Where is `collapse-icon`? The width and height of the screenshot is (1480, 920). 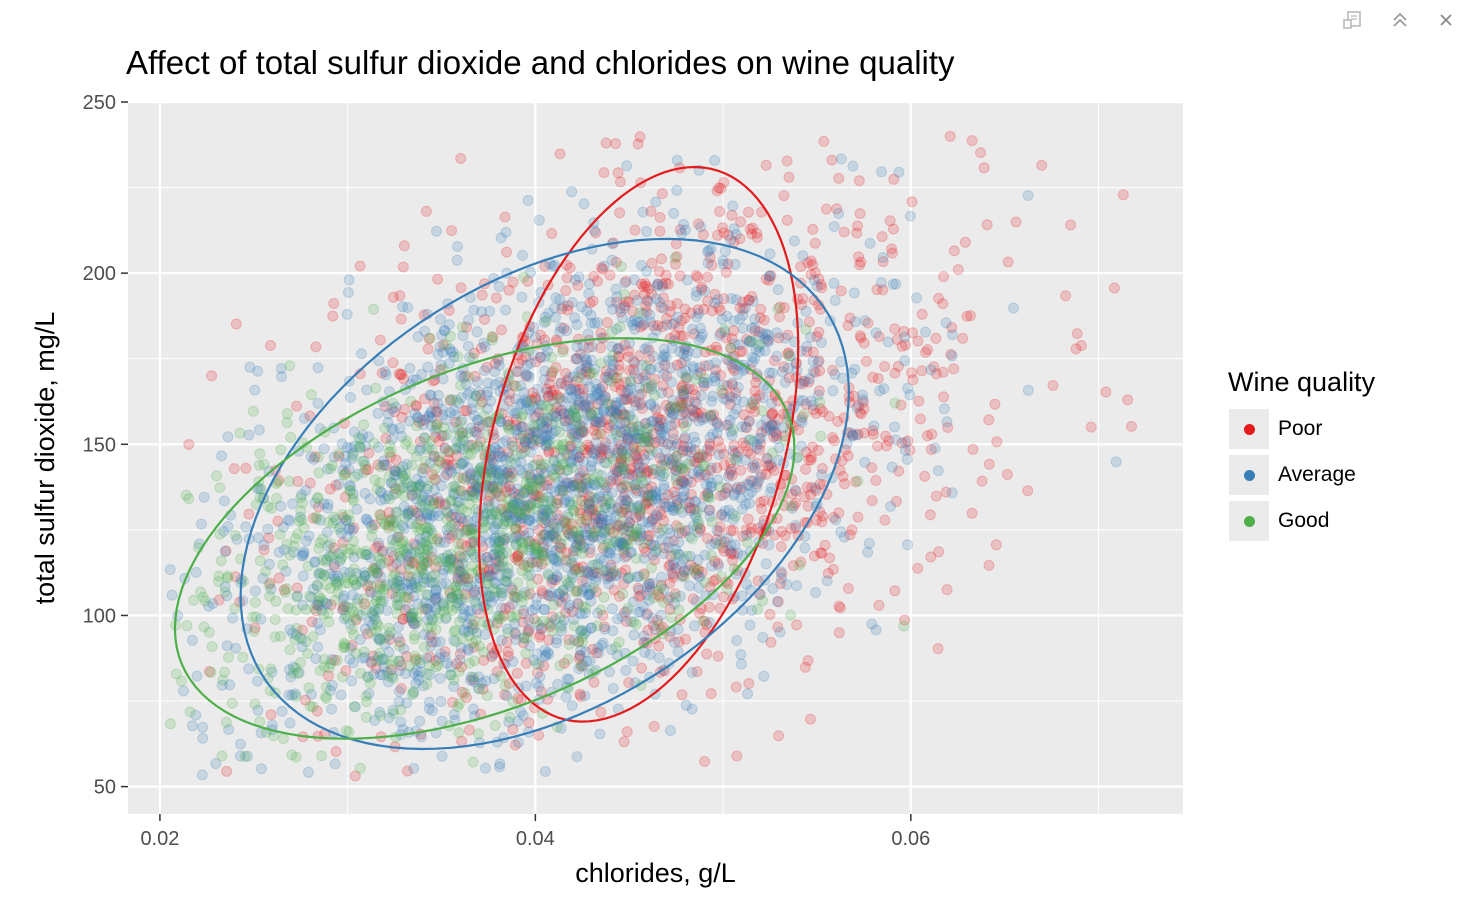
collapse-icon is located at coordinates (1400, 20).